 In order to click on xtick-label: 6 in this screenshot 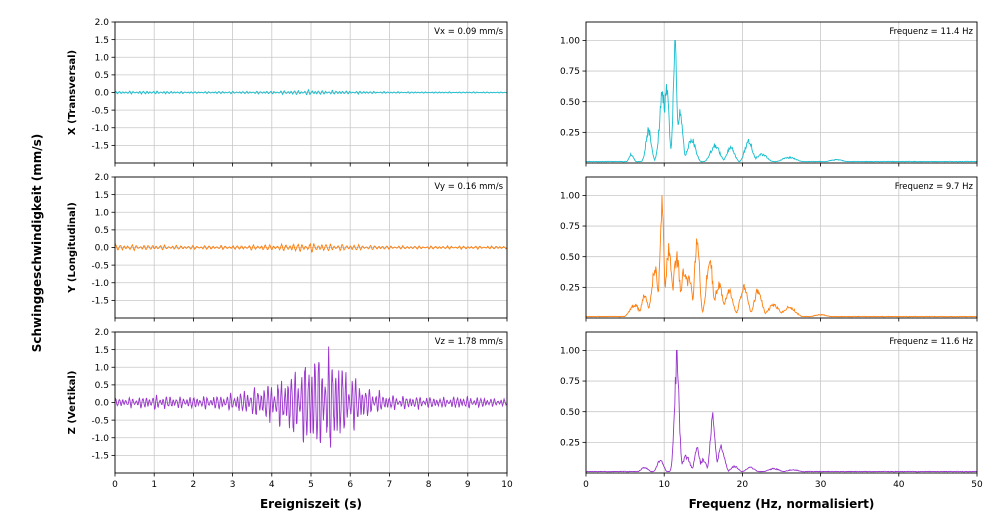, I will do `click(350, 485)`.